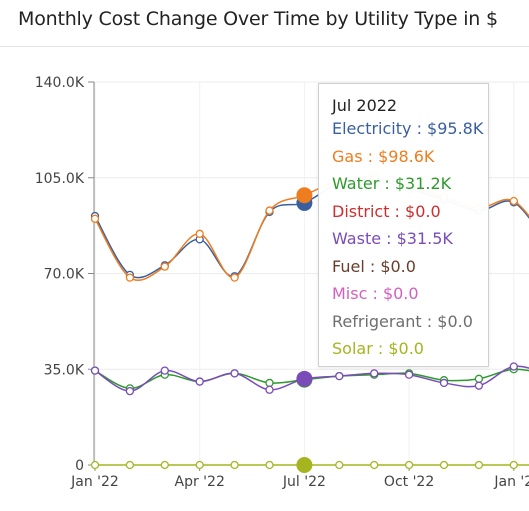  What do you see at coordinates (511, 482) in the screenshot?
I see `x-tick-label: Jan '2` at bounding box center [511, 482].